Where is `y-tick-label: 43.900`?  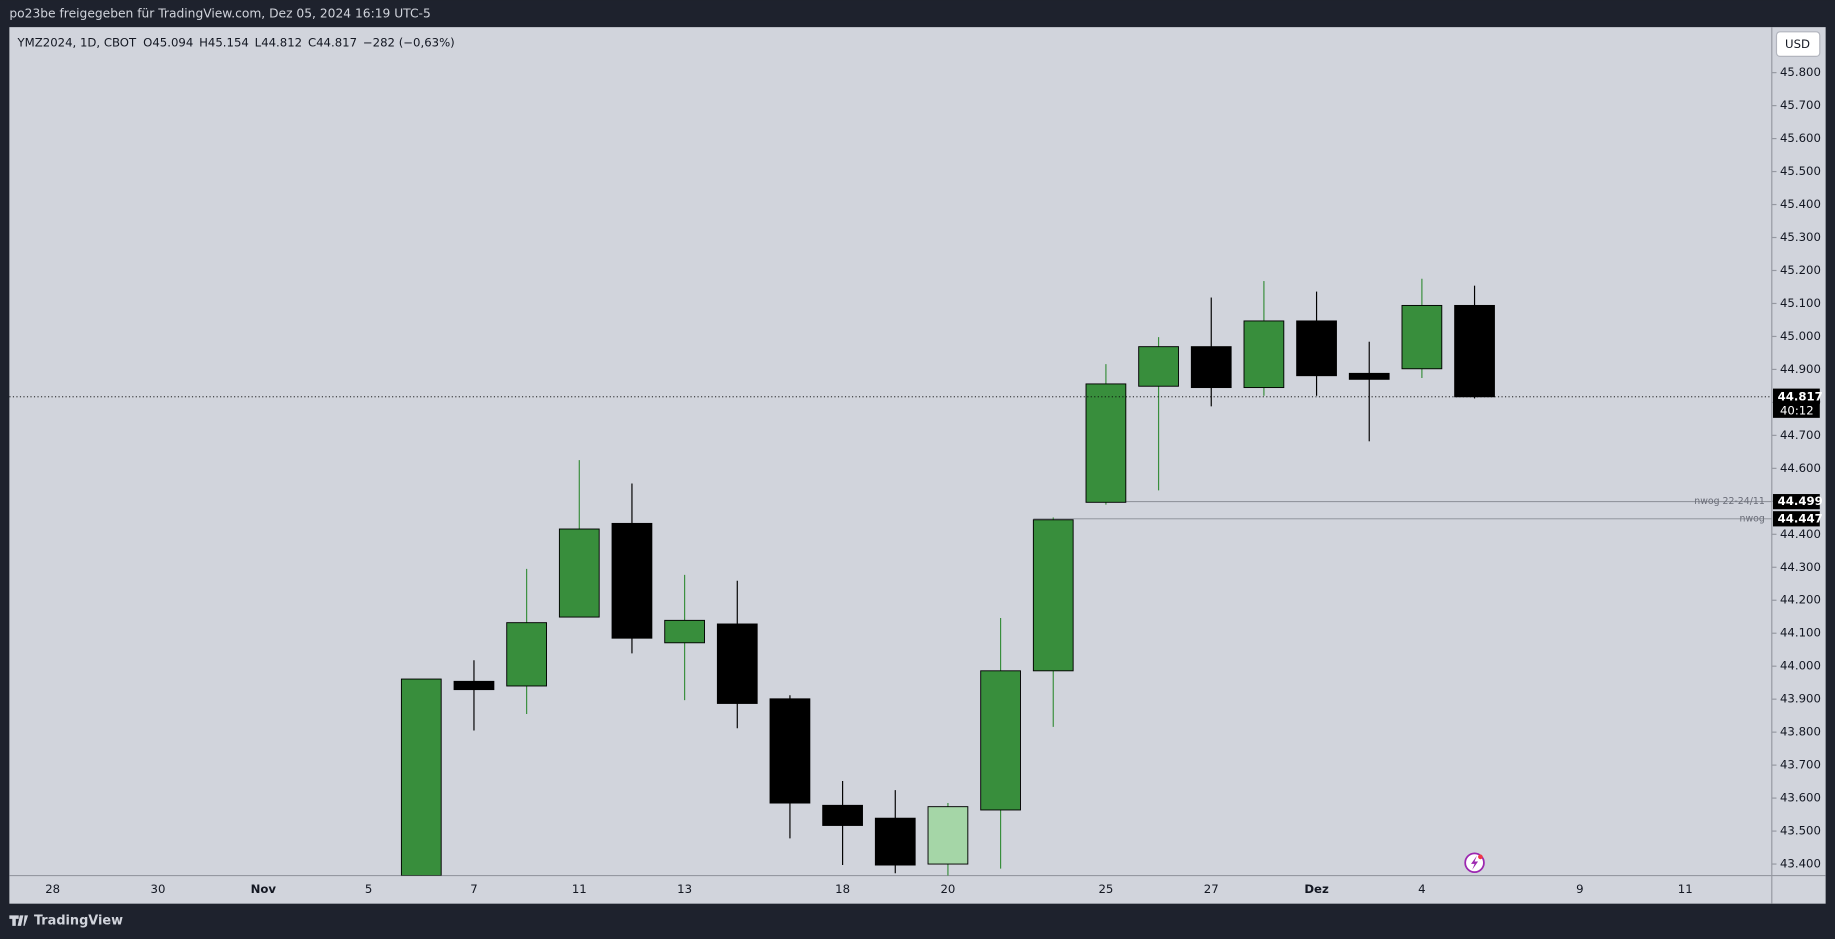 y-tick-label: 43.900 is located at coordinates (1800, 699).